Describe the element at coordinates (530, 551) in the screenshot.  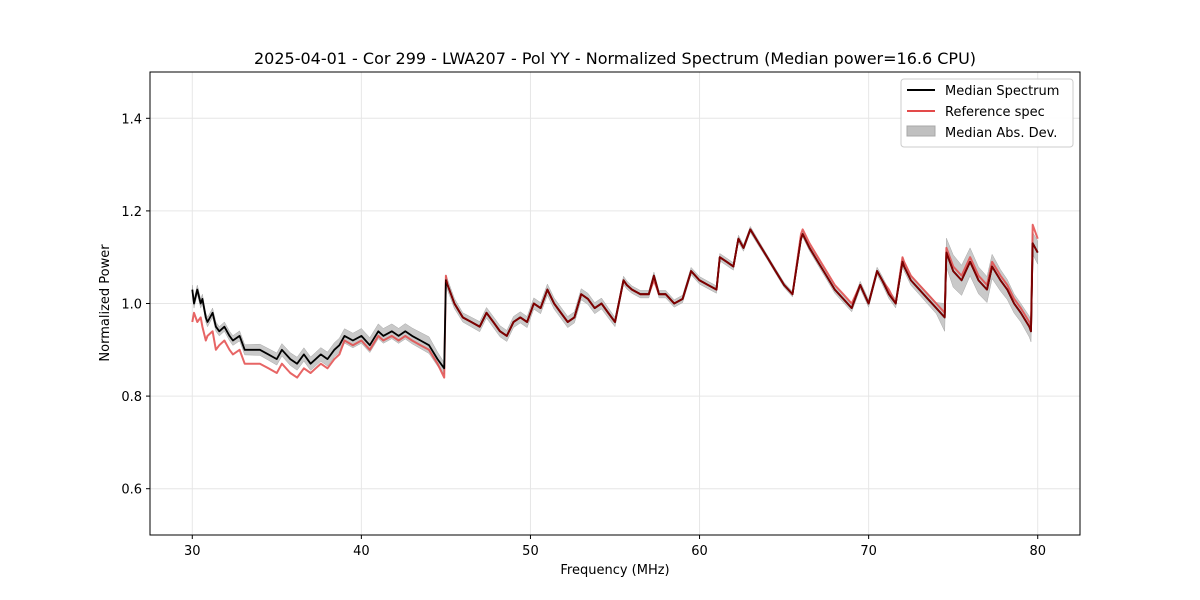
I see `x-tick-label: 50` at that location.